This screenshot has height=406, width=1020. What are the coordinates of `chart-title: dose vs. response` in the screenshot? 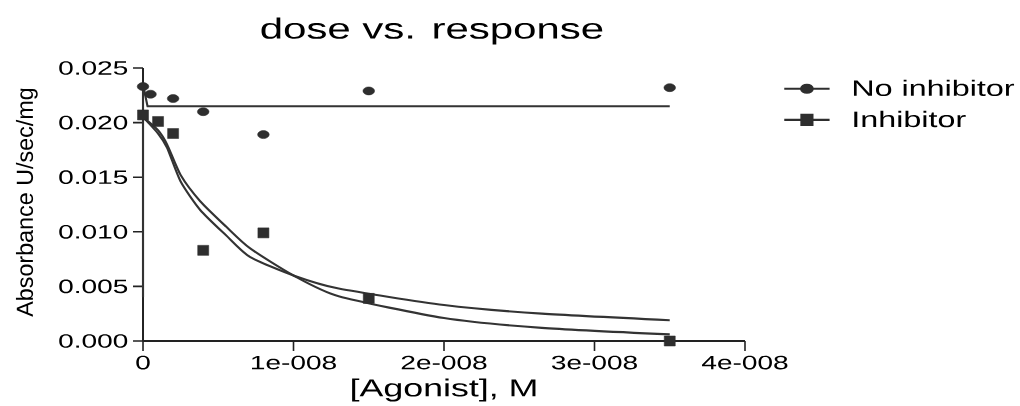 It's located at (432, 31).